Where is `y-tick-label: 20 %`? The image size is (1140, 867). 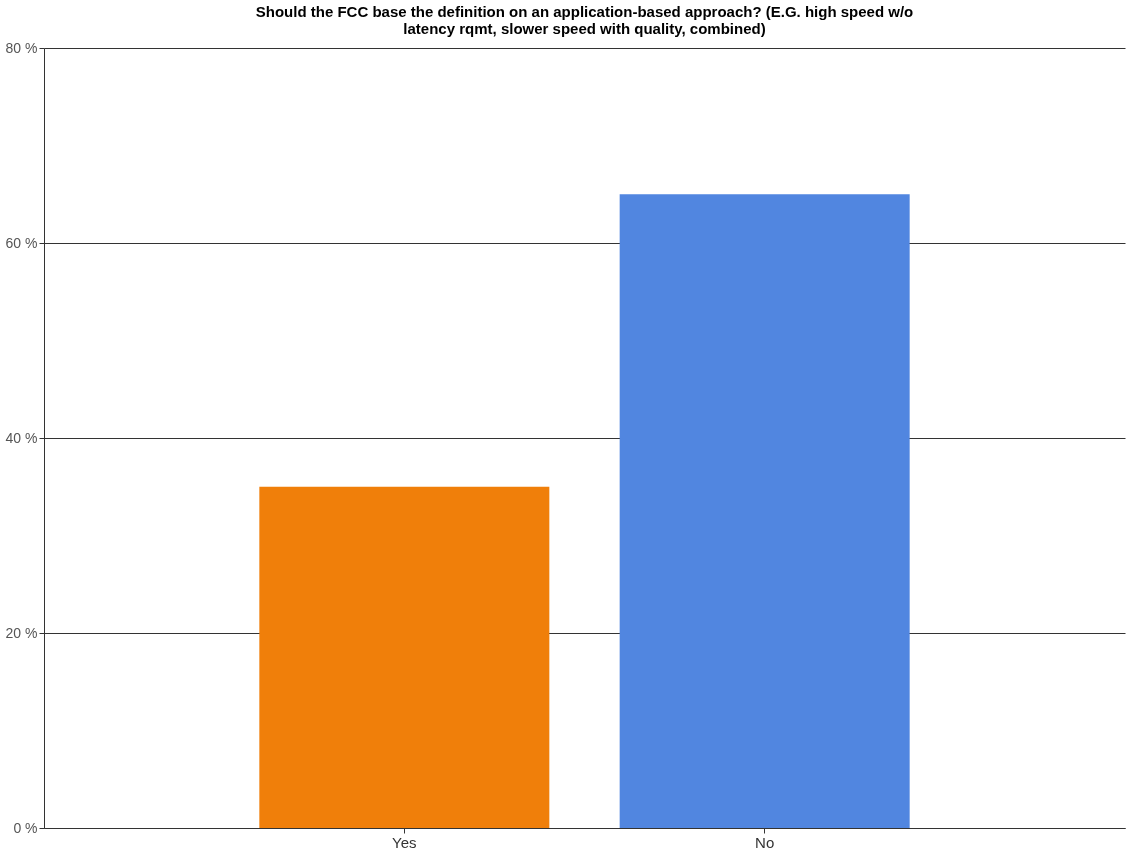
y-tick-label: 20 % is located at coordinates (21, 632).